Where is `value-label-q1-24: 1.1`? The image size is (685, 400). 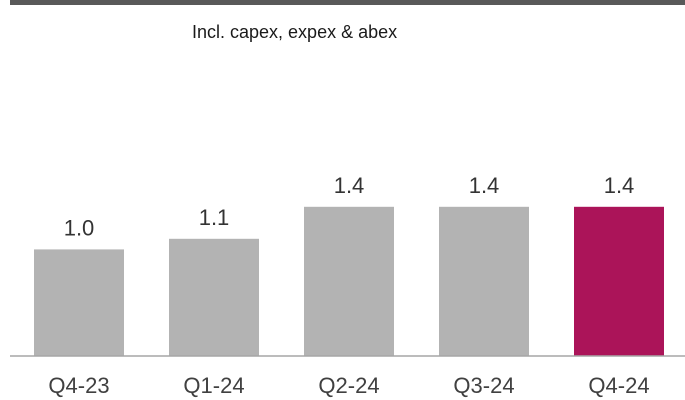 value-label-q1-24: 1.1 is located at coordinates (214, 217).